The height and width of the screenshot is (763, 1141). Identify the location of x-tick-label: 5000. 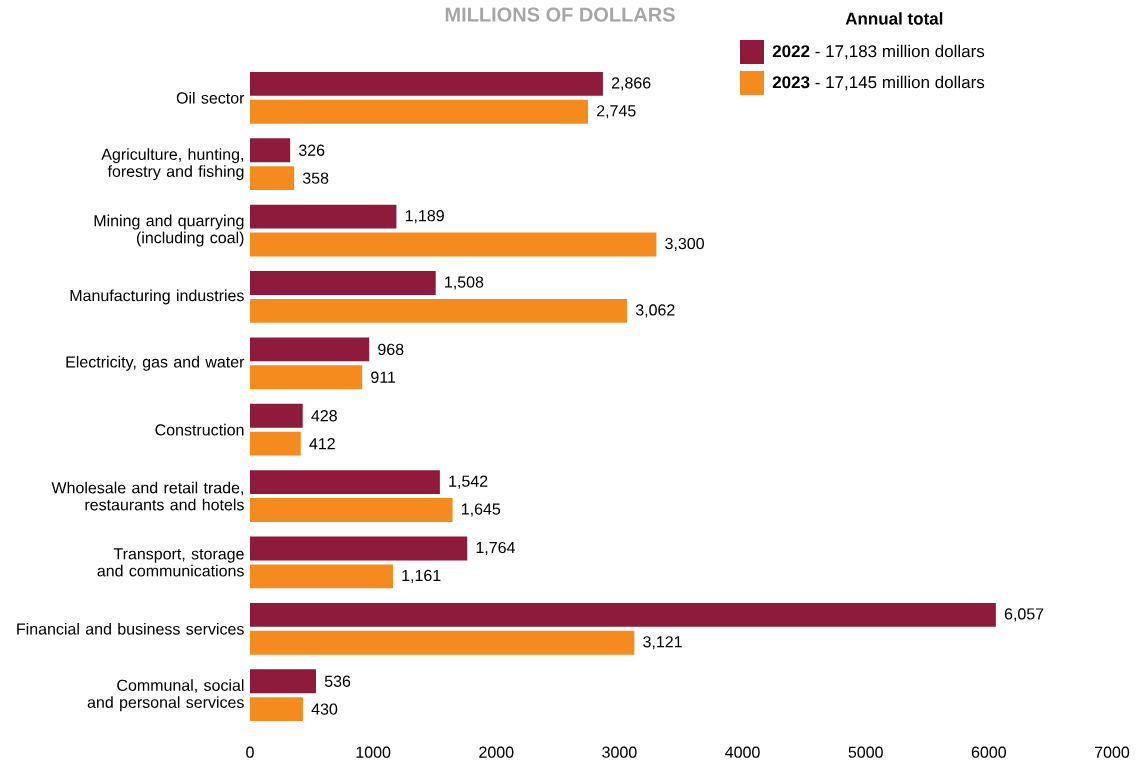
(865, 752).